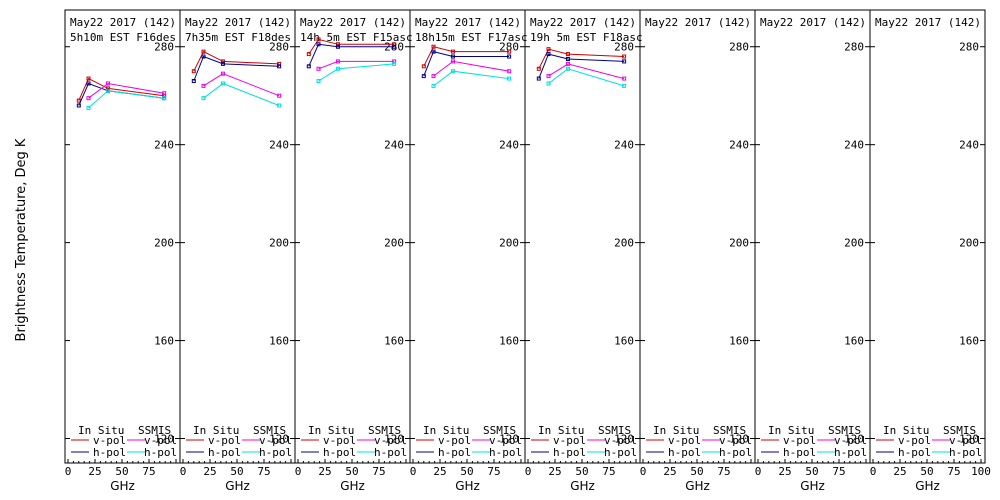 The width and height of the screenshot is (1000, 500). I want to click on insitu-hpol-line, so click(236, 68).